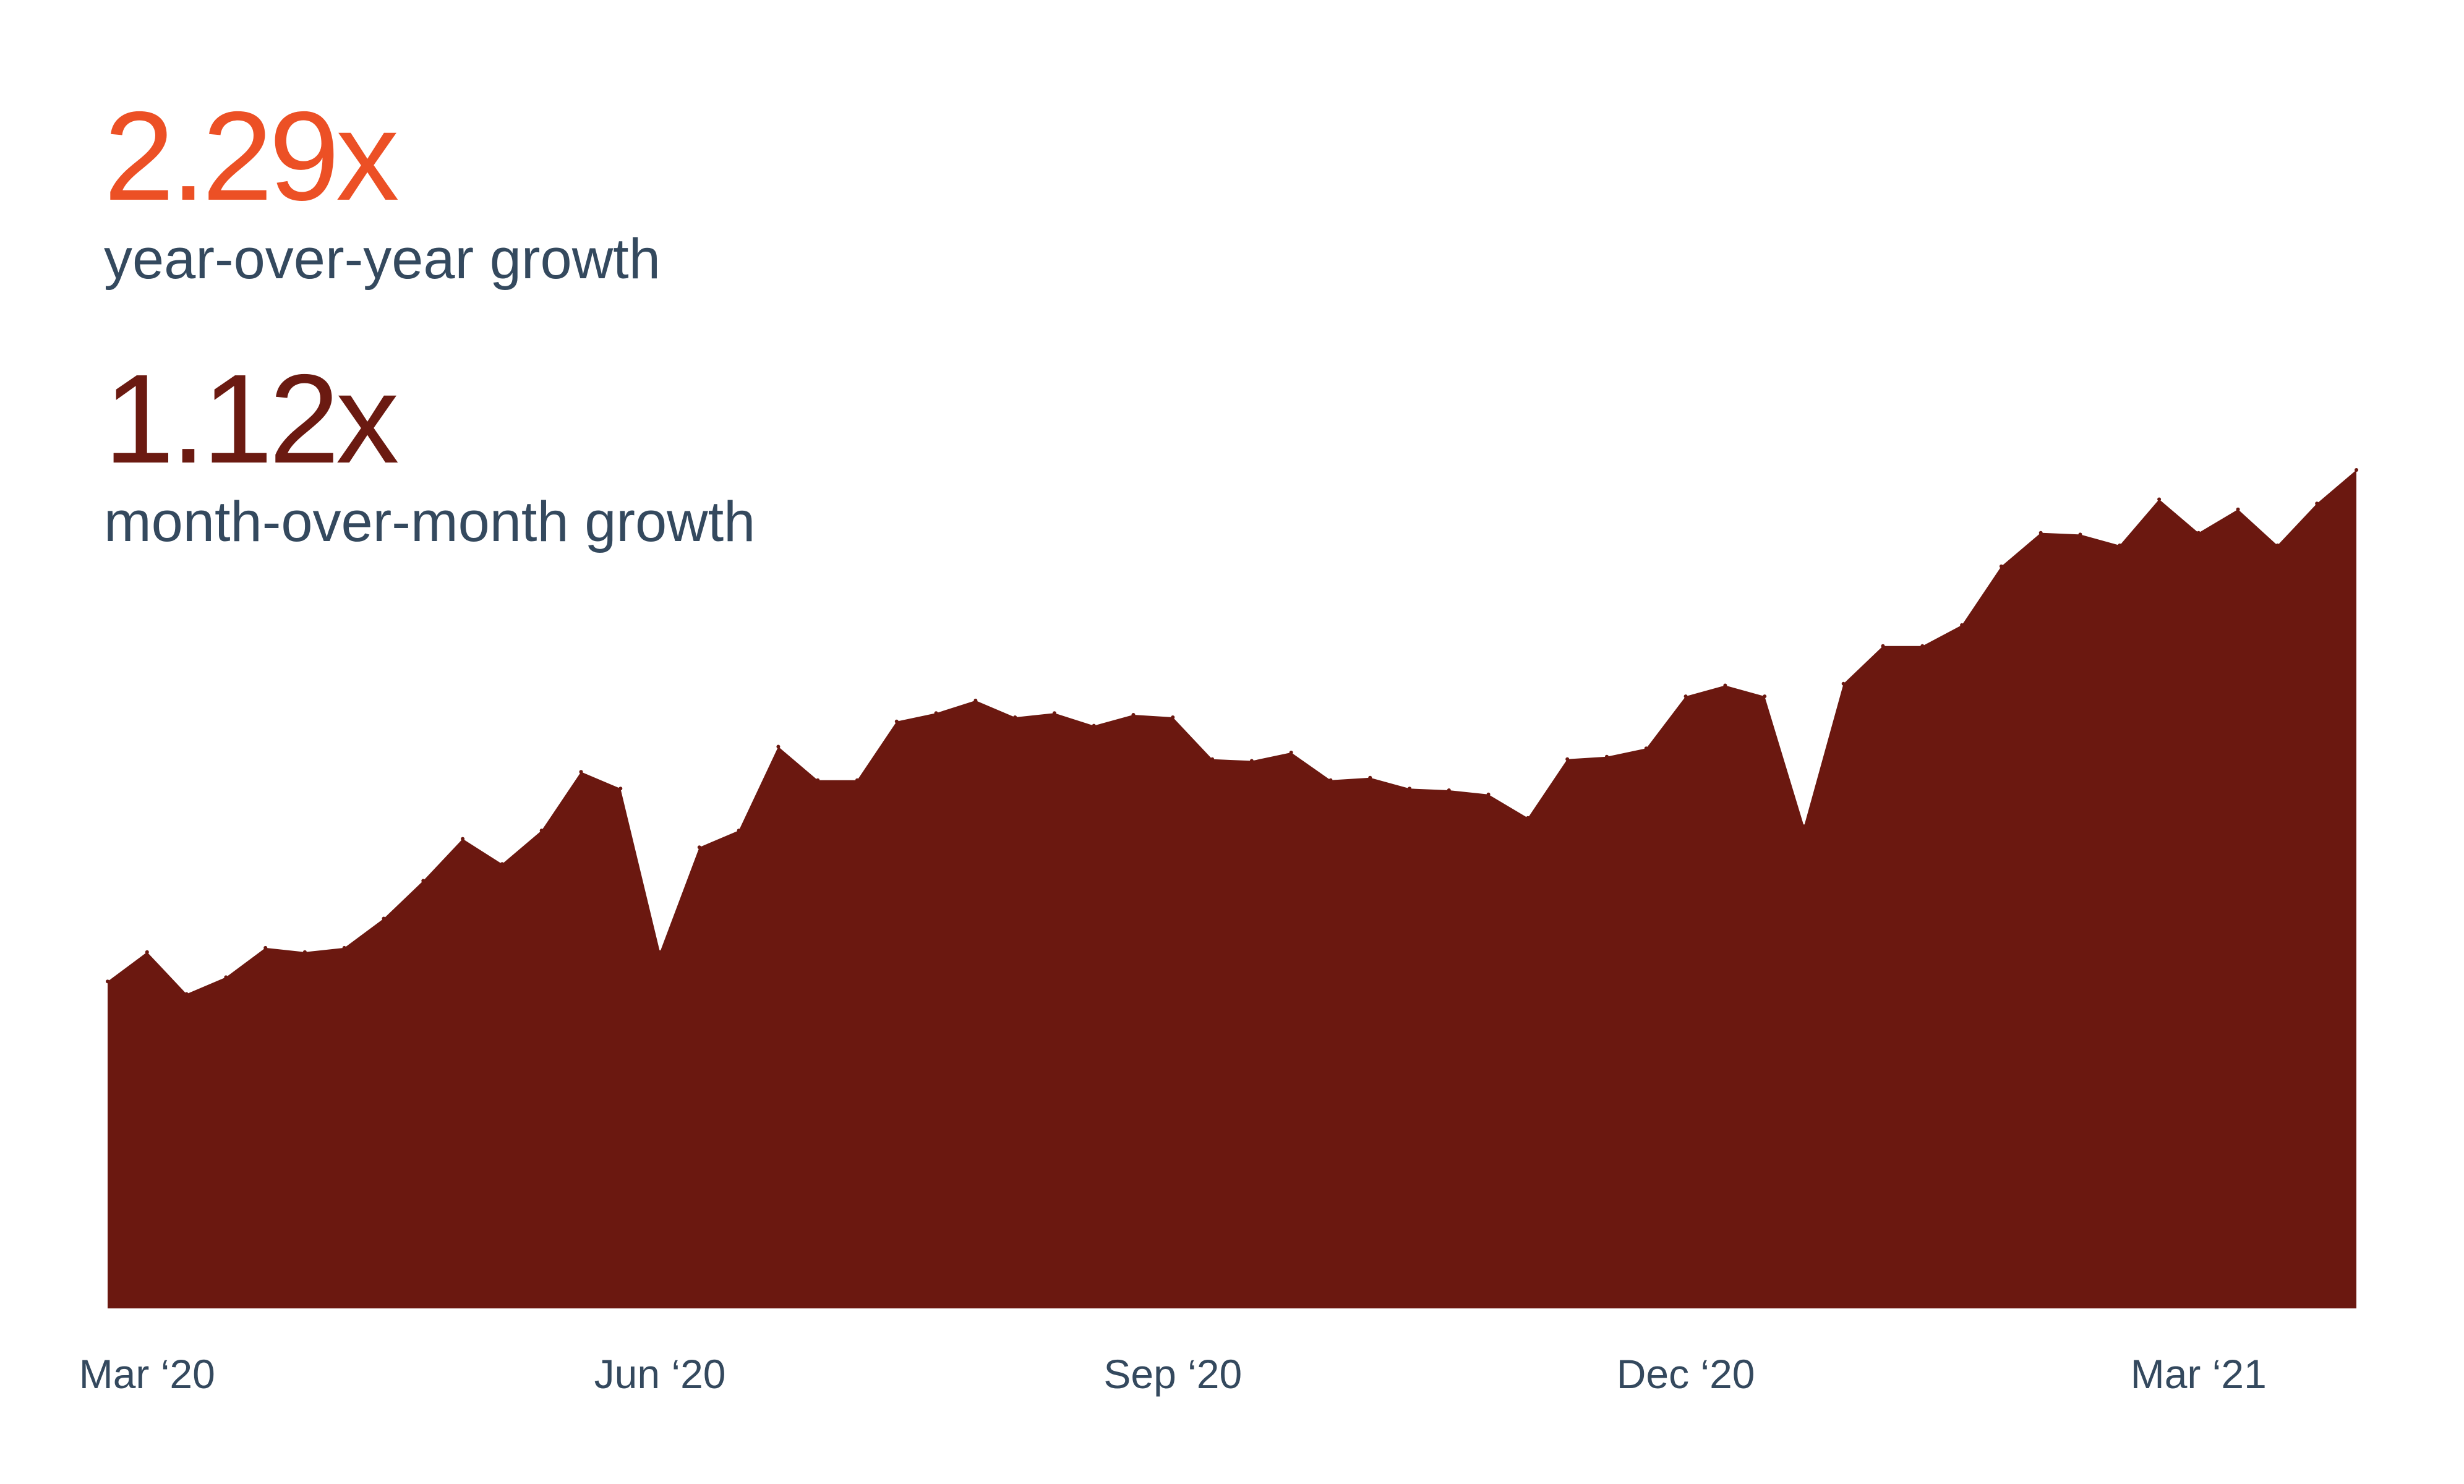 This screenshot has height=1484, width=2464. Describe the element at coordinates (252, 419) in the screenshot. I see `mom-value: 1.12x` at that location.